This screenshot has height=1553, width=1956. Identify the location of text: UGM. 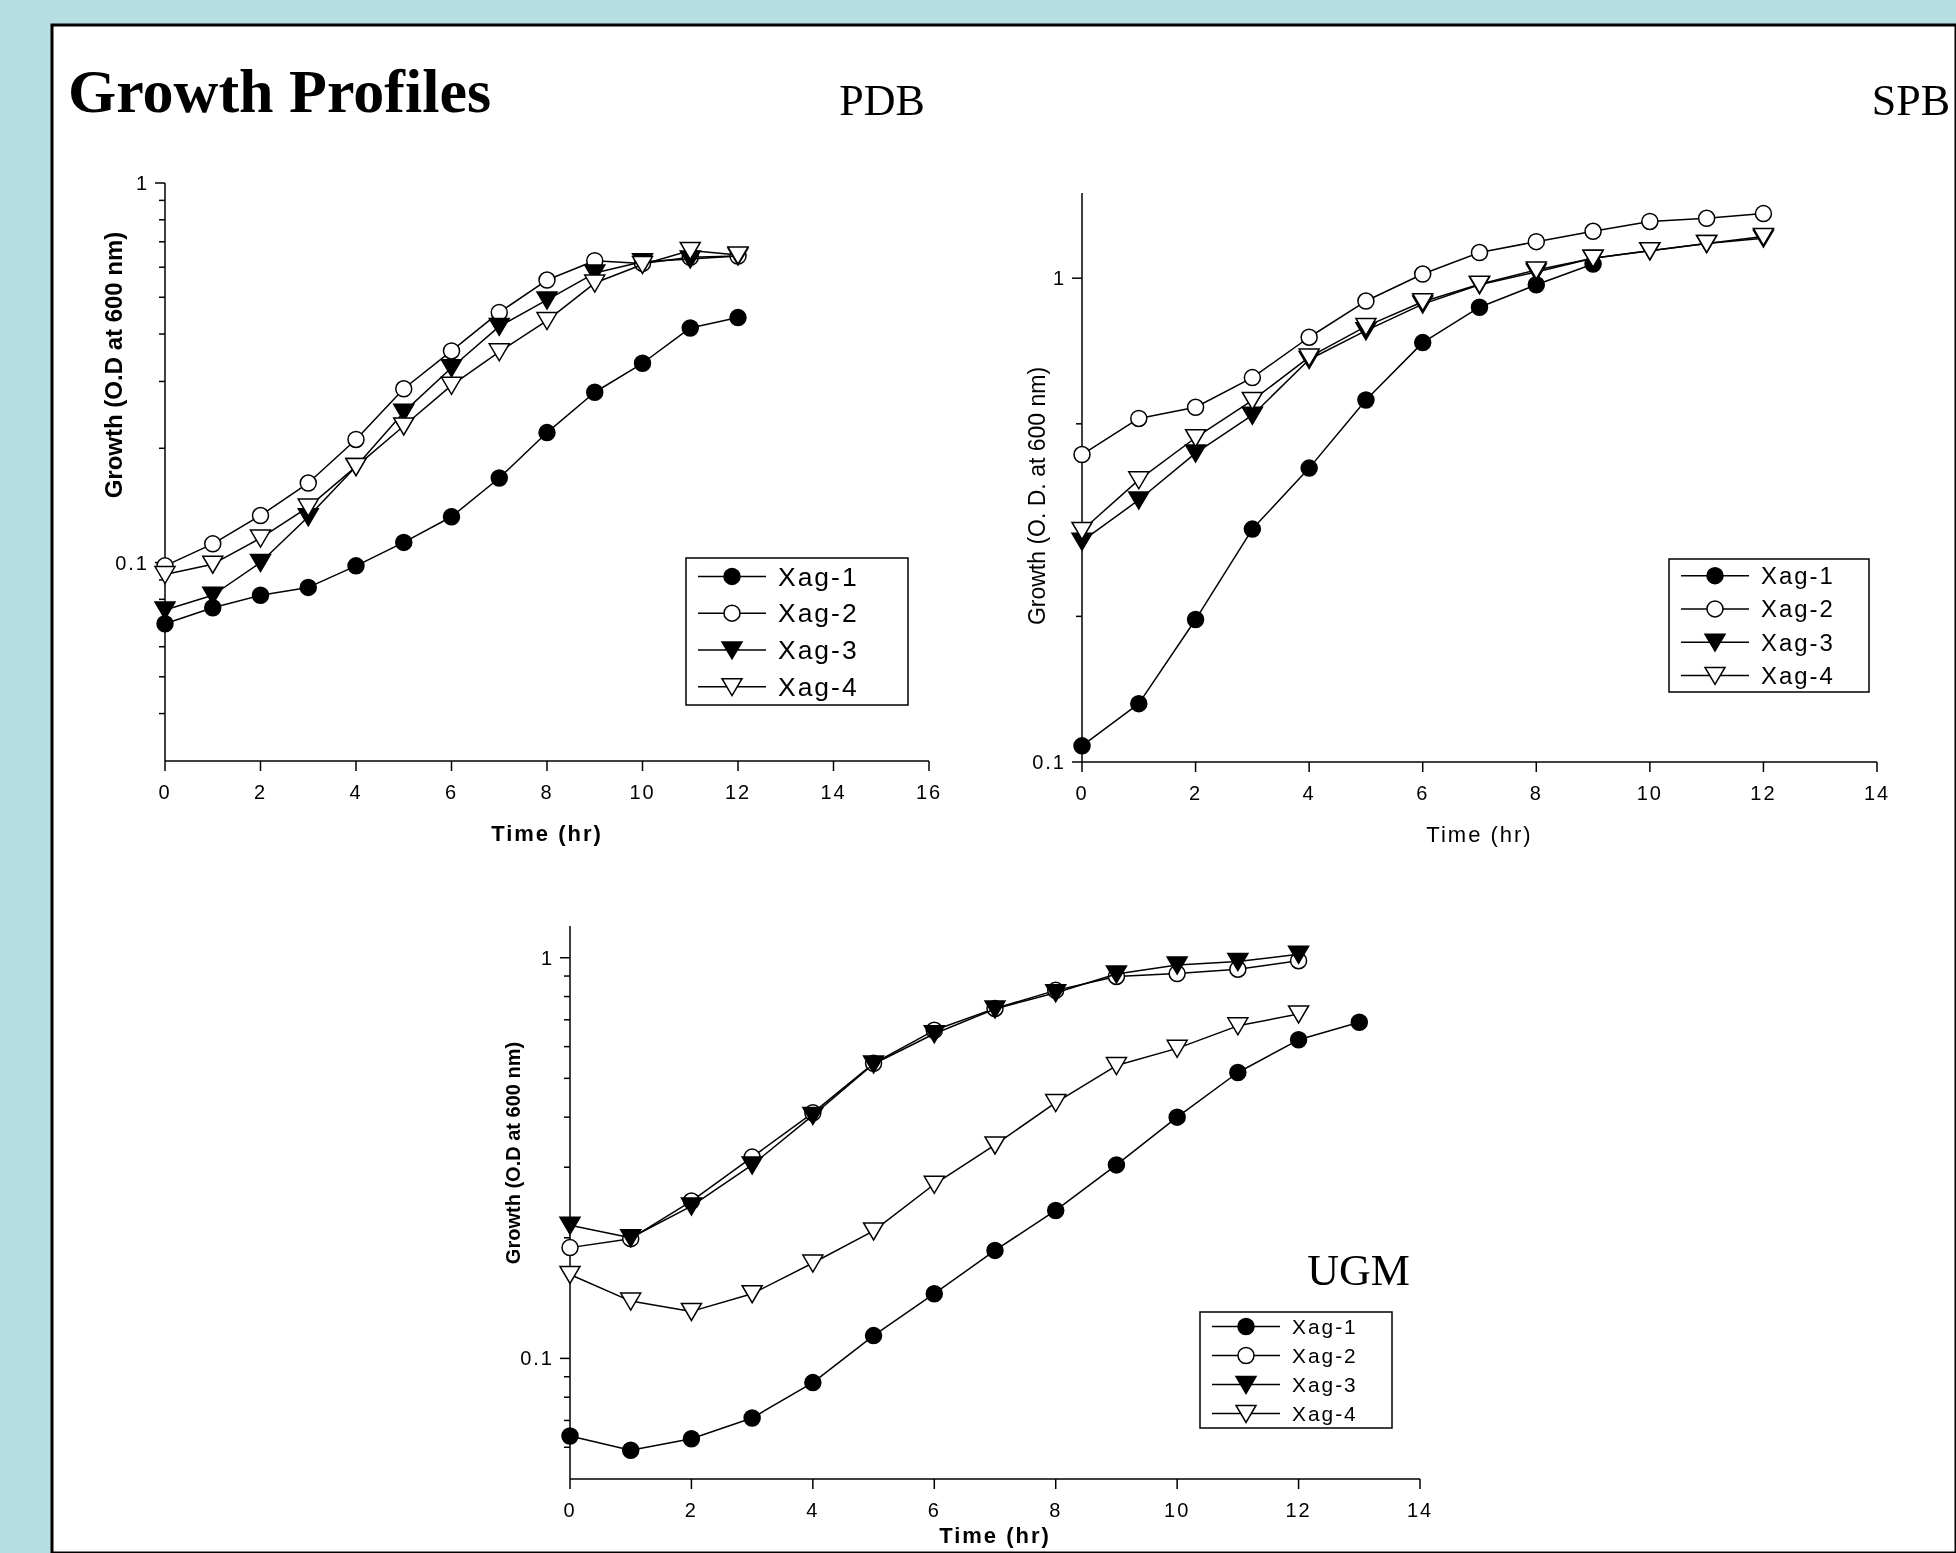
(1358, 1270).